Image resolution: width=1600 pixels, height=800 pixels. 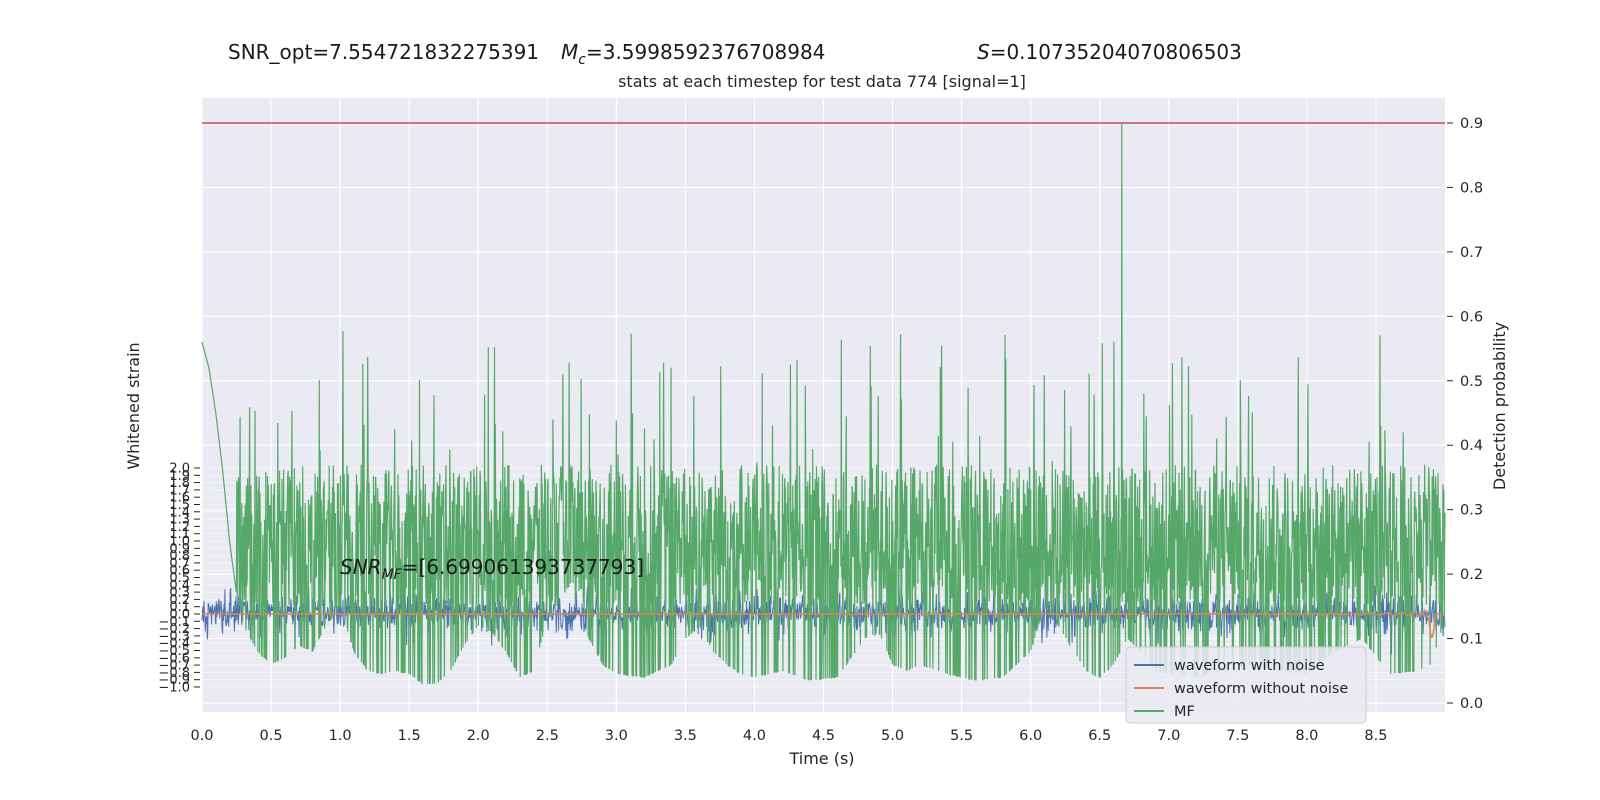 I want to click on x-tick-label-1: 0.5, so click(x=271, y=736).